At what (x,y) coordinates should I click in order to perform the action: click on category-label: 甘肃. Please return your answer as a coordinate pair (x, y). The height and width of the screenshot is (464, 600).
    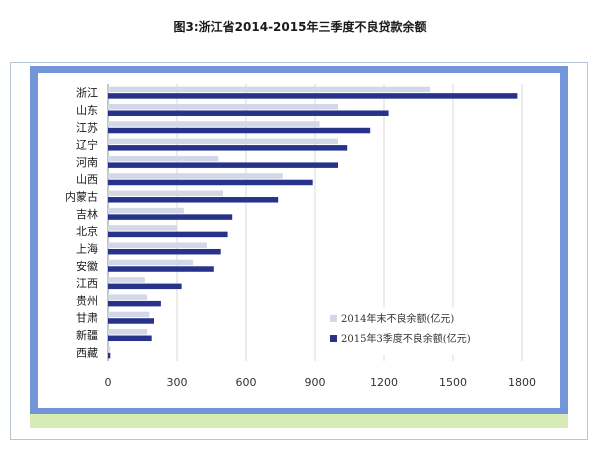
    Looking at the image, I should click on (87, 318).